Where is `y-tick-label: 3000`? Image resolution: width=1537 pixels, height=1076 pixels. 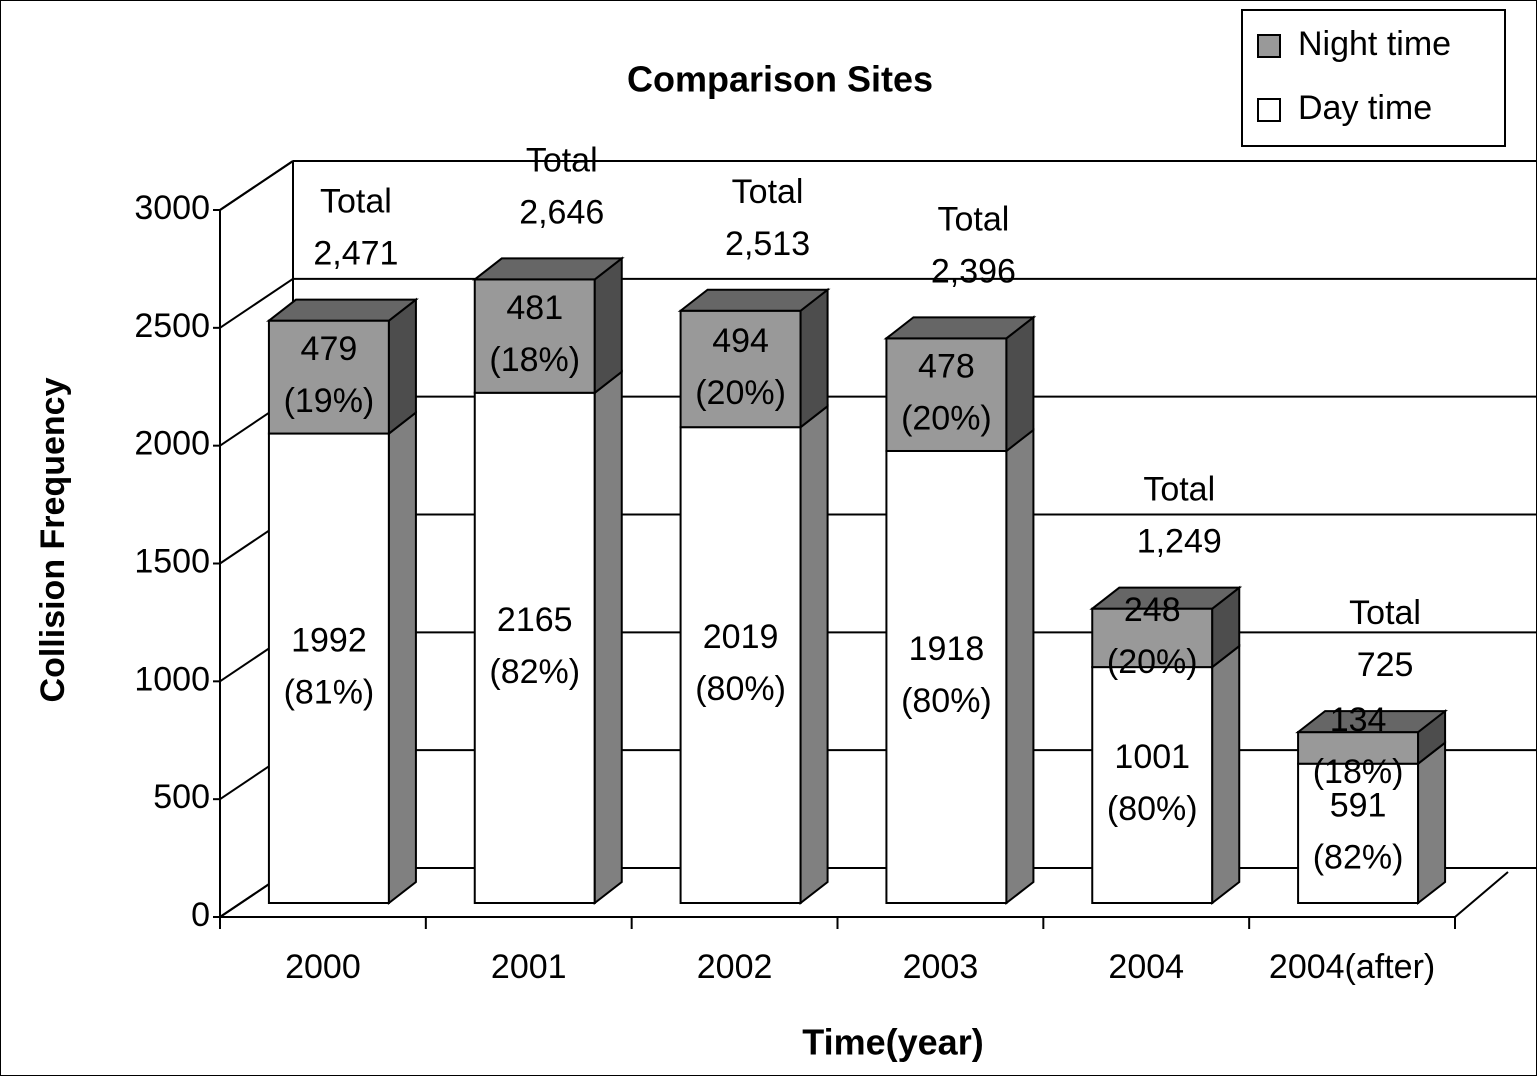 y-tick-label: 3000 is located at coordinates (172, 208).